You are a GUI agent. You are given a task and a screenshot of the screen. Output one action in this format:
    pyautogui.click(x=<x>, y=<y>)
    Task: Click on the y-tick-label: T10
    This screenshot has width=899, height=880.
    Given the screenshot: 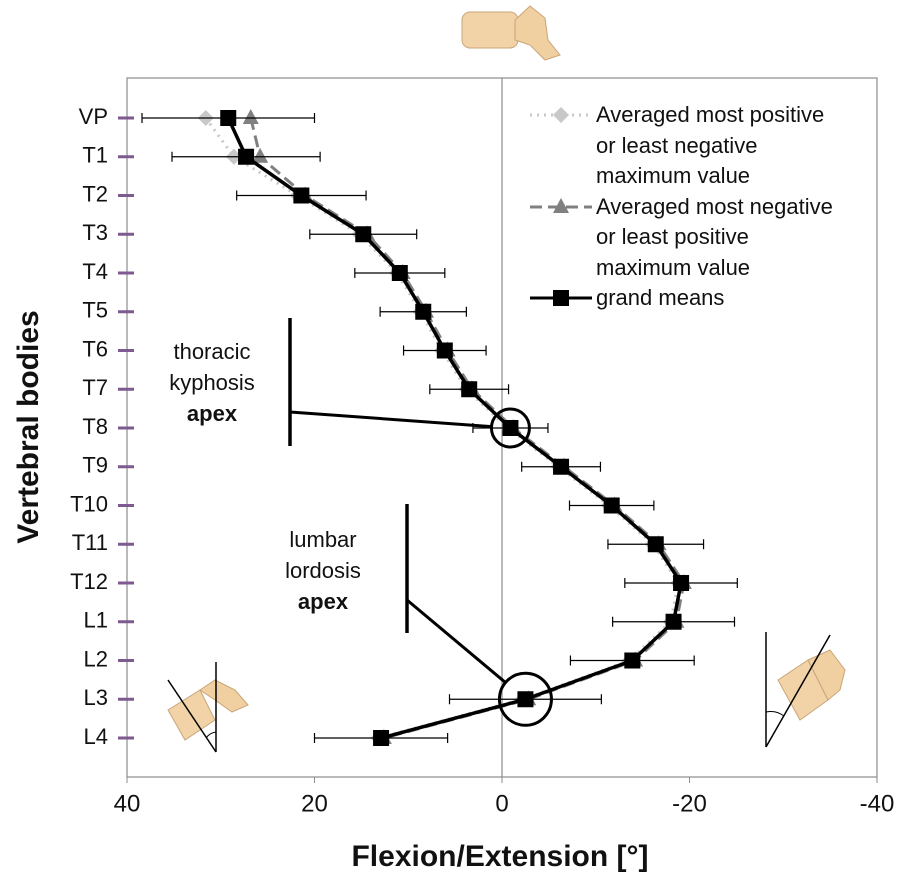 What is the action you would take?
    pyautogui.click(x=89, y=503)
    